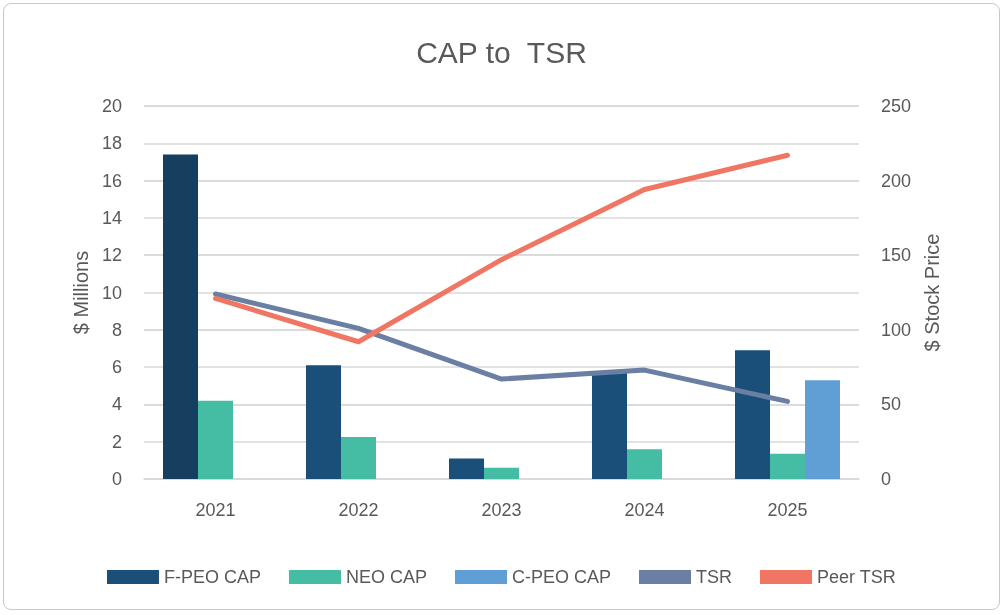 This screenshot has width=1005, height=615. What do you see at coordinates (896, 329) in the screenshot?
I see `y2-tick-label: 100` at bounding box center [896, 329].